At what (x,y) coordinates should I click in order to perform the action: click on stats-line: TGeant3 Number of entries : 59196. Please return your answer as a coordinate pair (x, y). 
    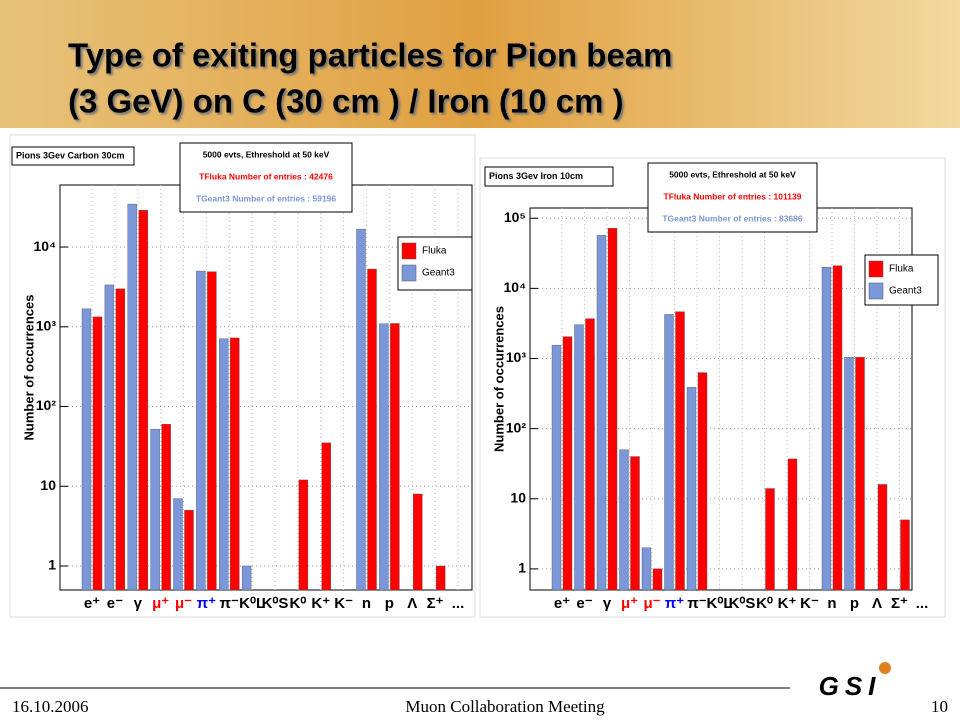
    Looking at the image, I should click on (266, 198).